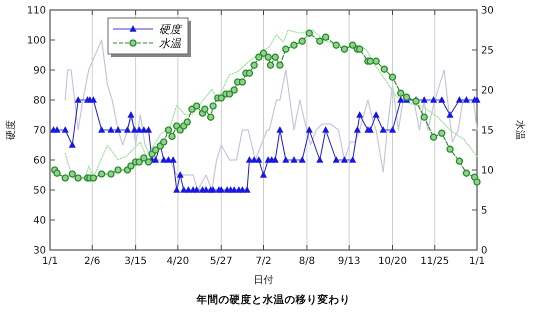 This screenshot has width=533, height=326. I want to click on x-axis-title: 日付, so click(264, 280).